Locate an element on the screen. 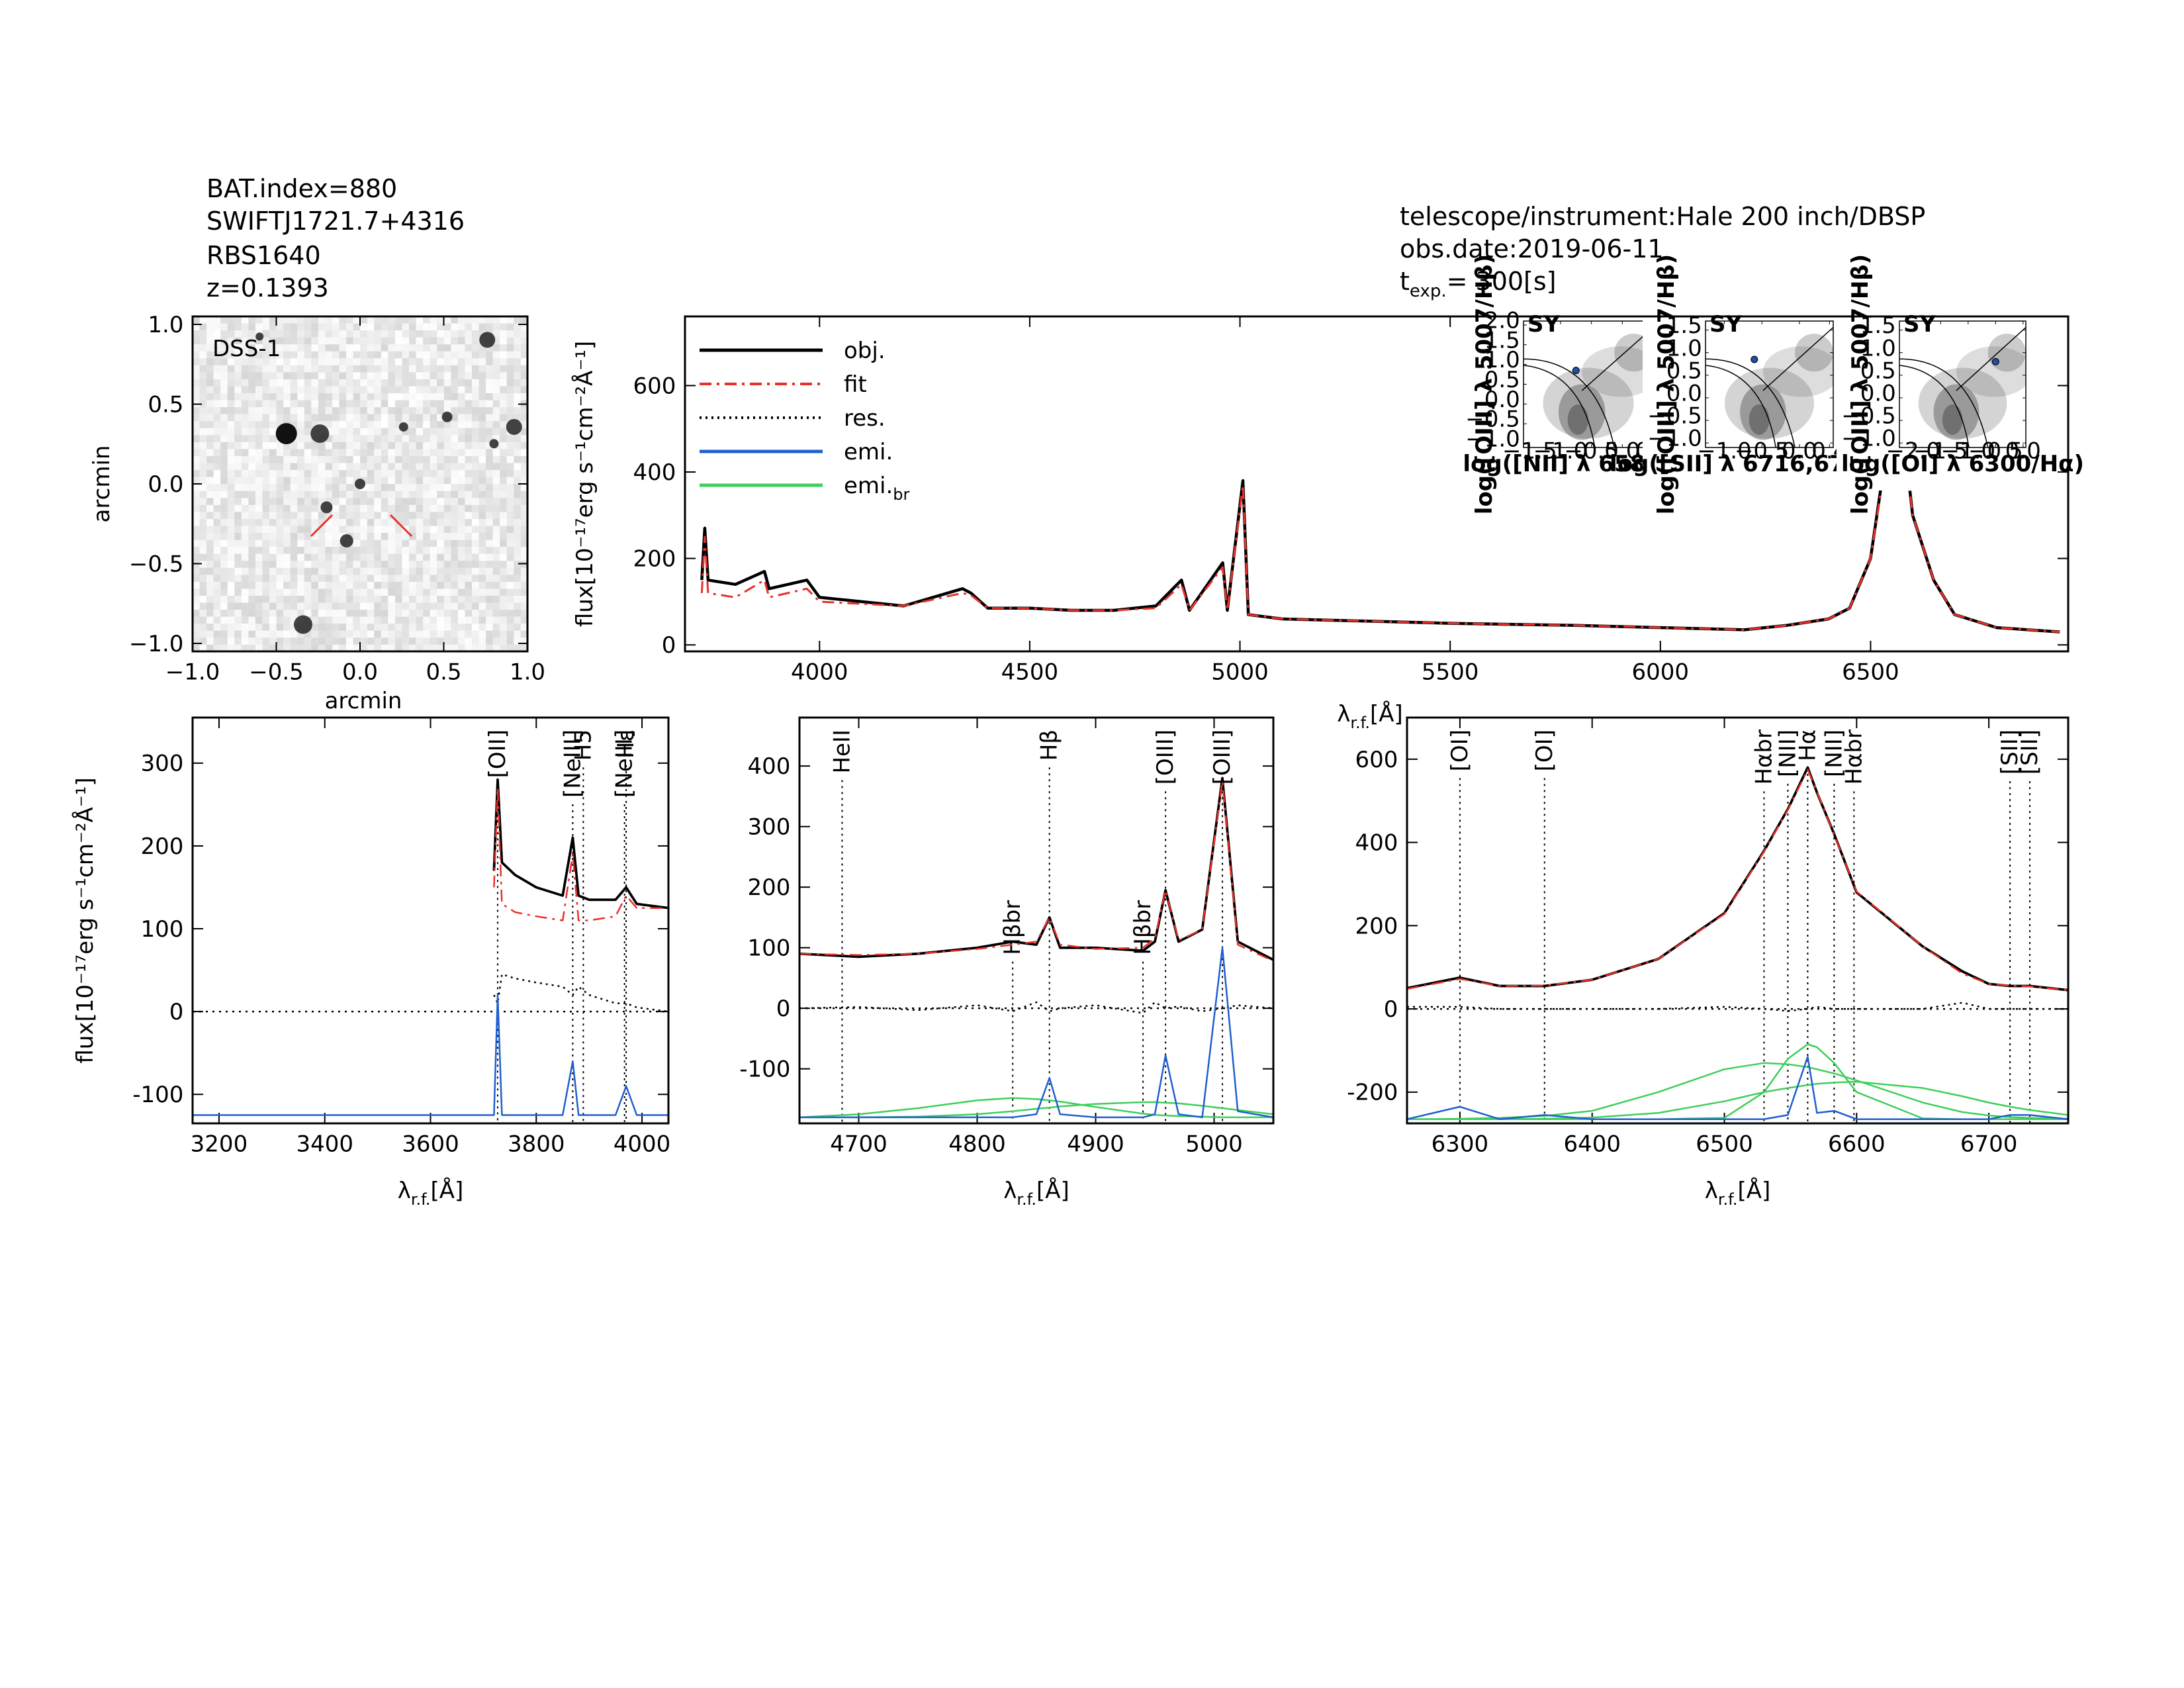  target-marker is located at coordinates (322, 526).